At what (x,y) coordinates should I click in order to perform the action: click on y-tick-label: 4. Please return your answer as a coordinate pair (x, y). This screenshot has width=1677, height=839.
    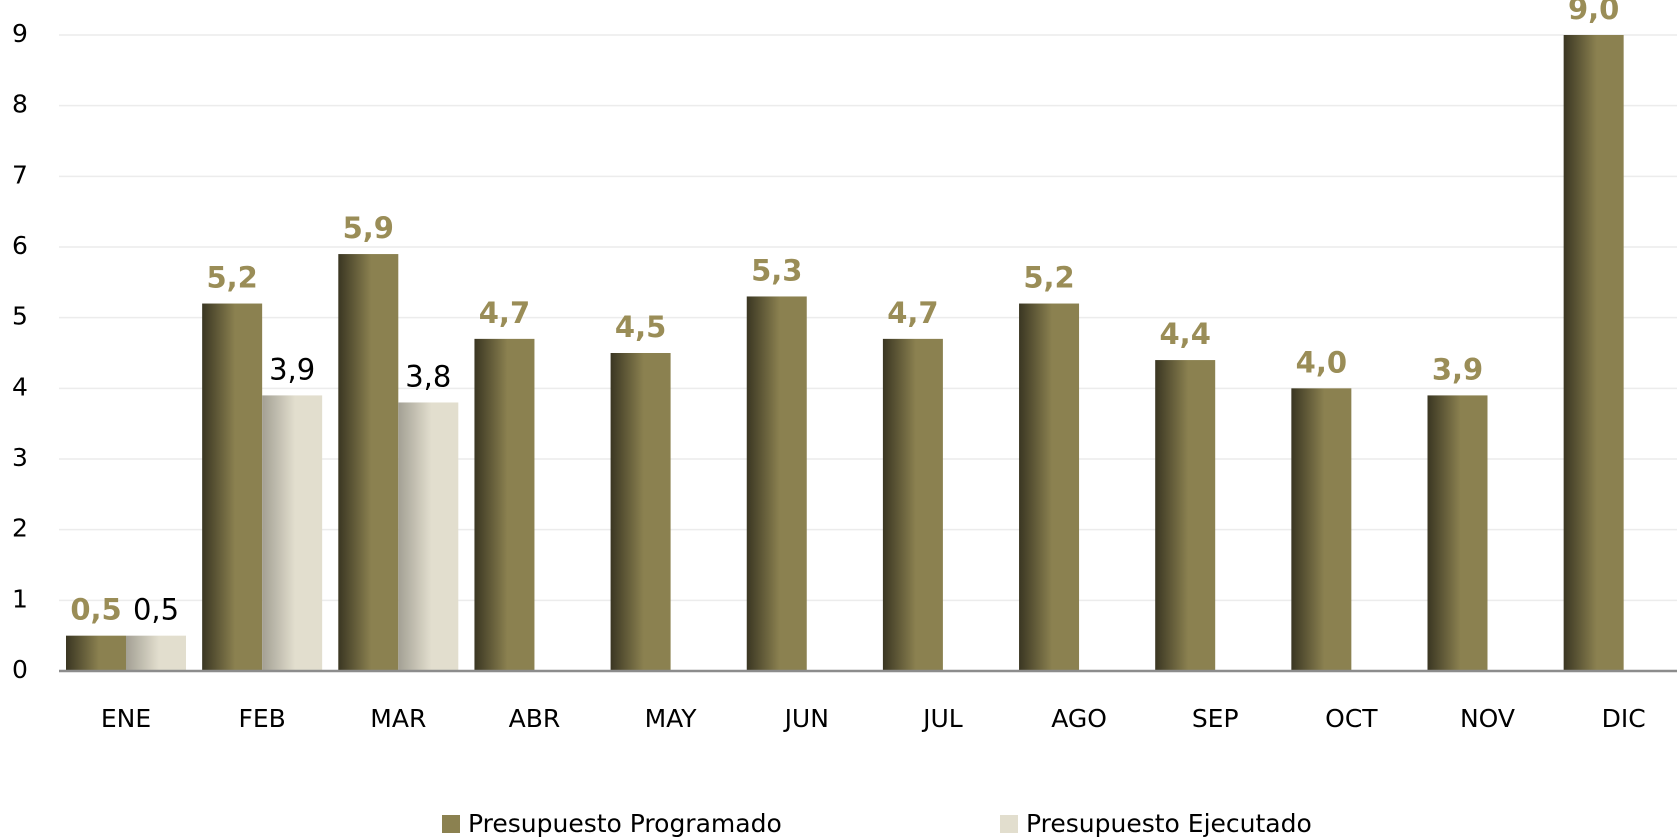
    Looking at the image, I should click on (20, 386).